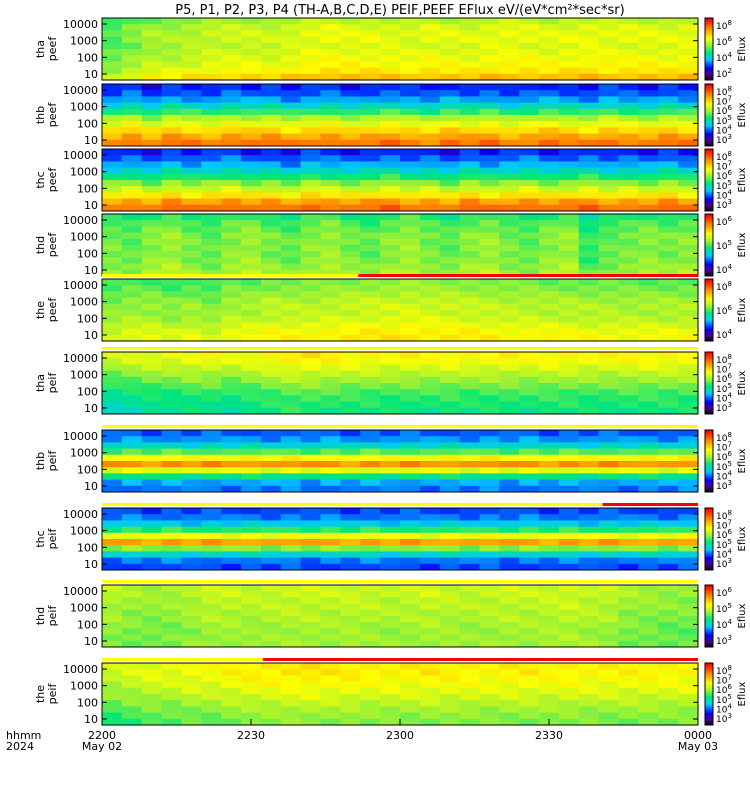 The image size is (750, 804). I want to click on y-tick-label: 10000, so click(80, 514).